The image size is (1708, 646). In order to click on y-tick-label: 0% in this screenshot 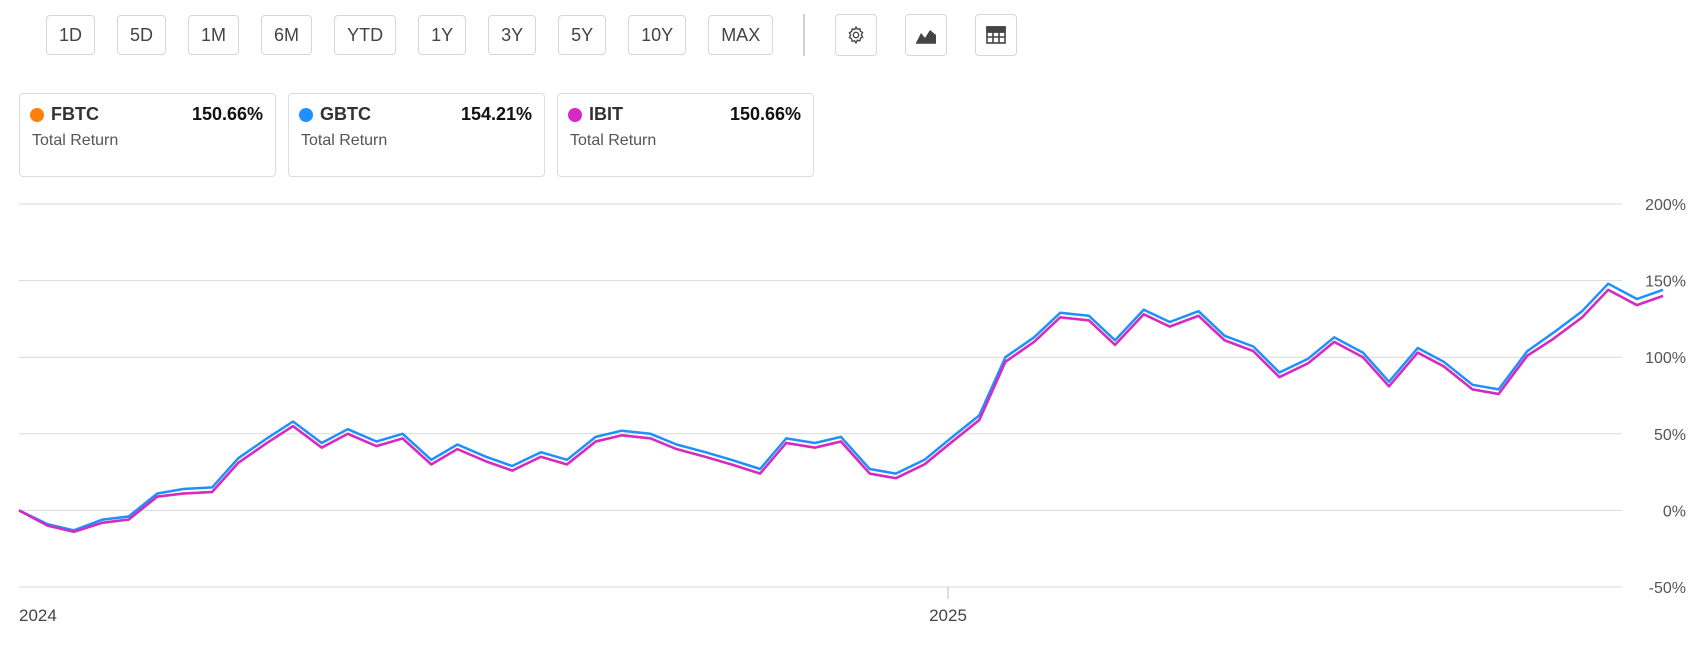, I will do `click(1674, 511)`.